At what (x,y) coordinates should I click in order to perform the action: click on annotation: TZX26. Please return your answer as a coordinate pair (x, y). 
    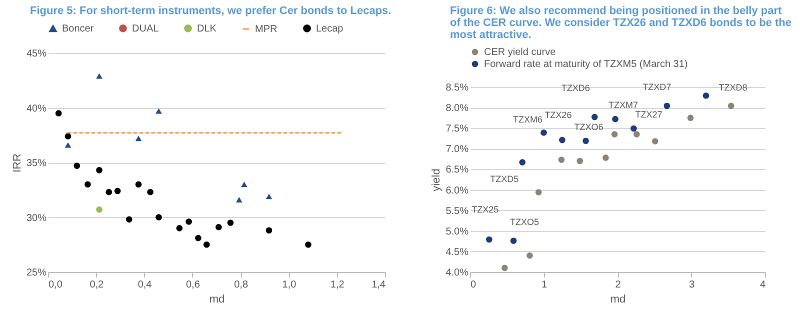
    Looking at the image, I should click on (558, 115).